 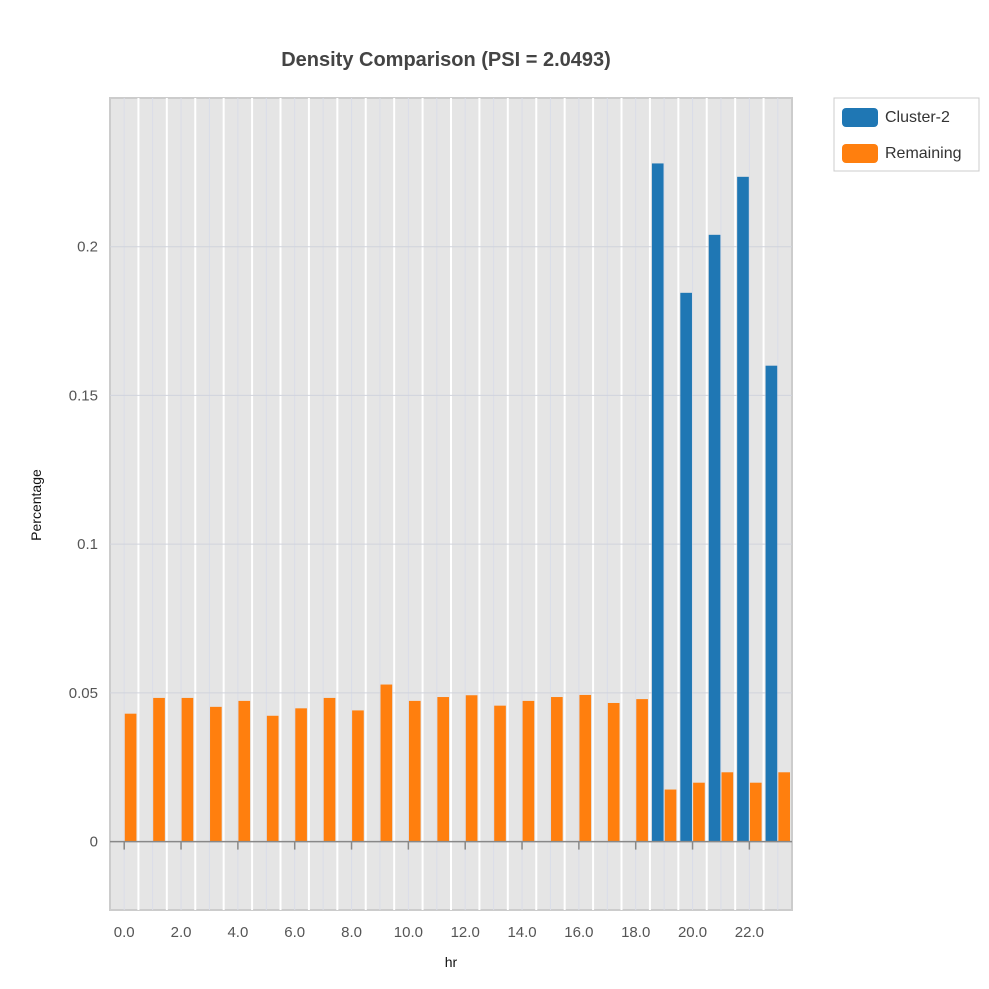 I want to click on x-tick-label: 0.0, so click(x=124, y=932).